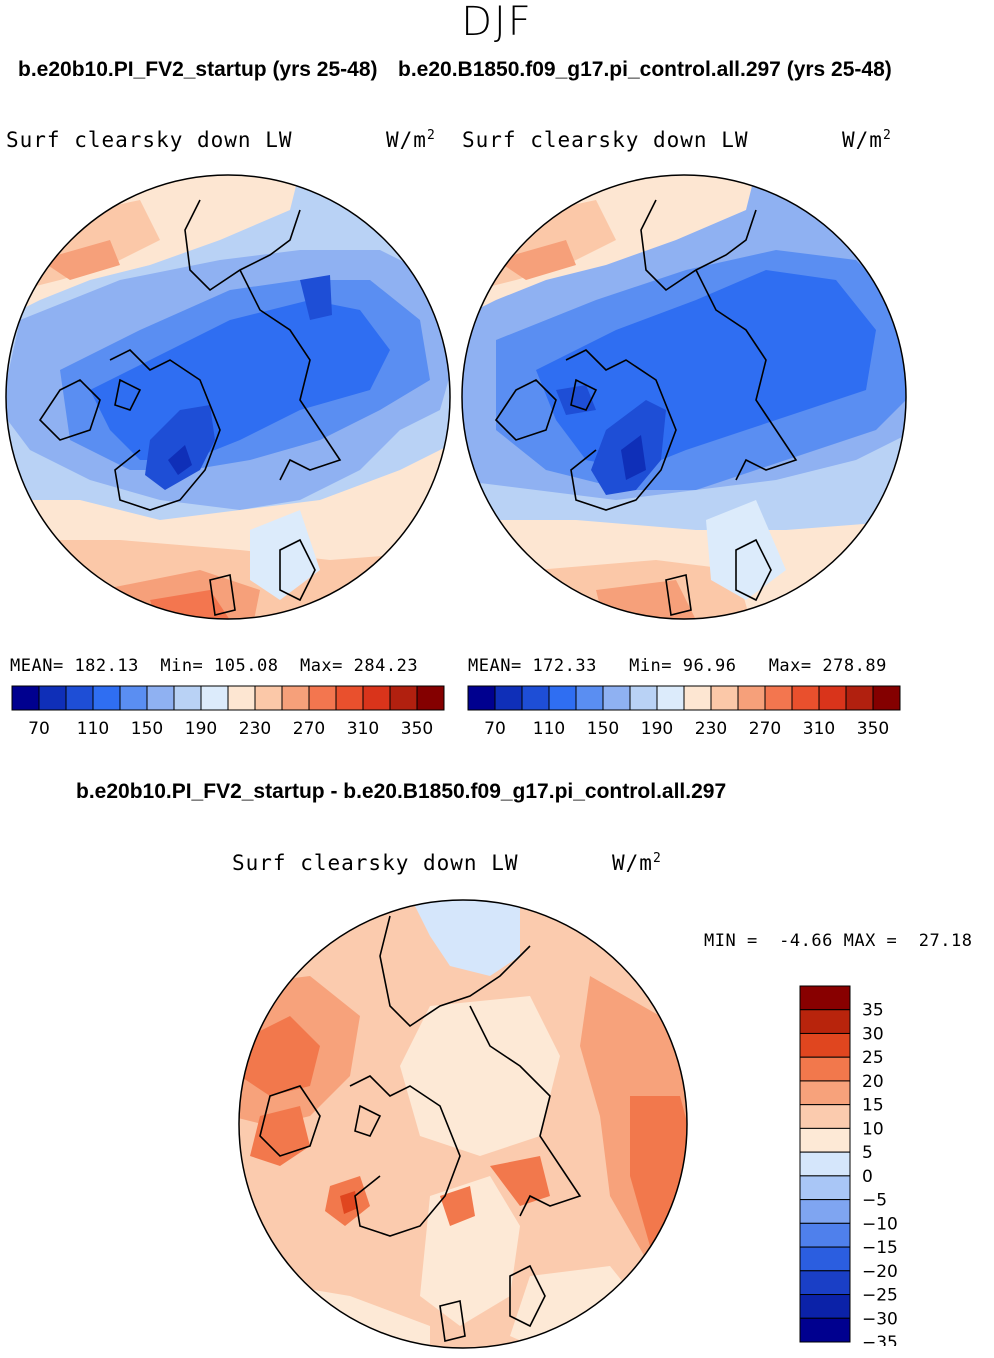 The image size is (994, 1358). What do you see at coordinates (149, 140) in the screenshot?
I see `left-variable-label: Surf clearsky down LW` at bounding box center [149, 140].